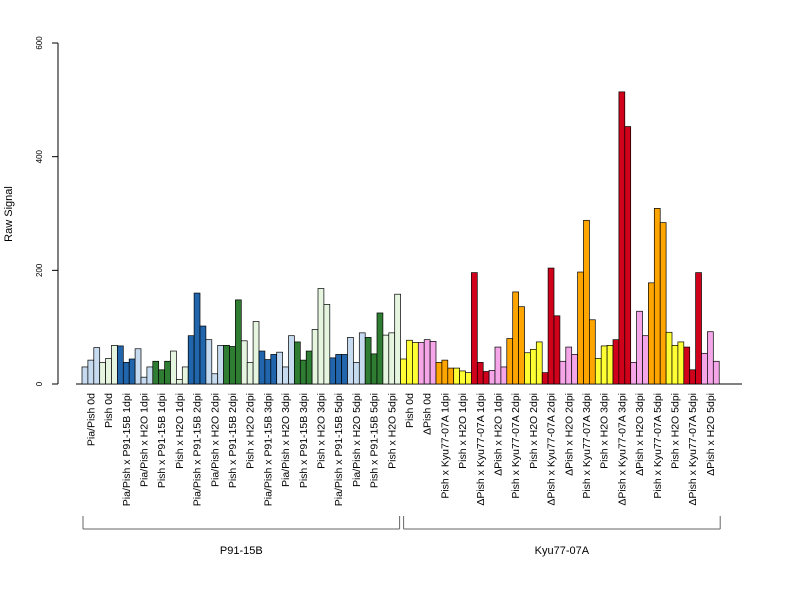  Describe the element at coordinates (198, 449) in the screenshot. I see `x-tick-label: Pia/Pish x P91-15B 2dpi` at that location.